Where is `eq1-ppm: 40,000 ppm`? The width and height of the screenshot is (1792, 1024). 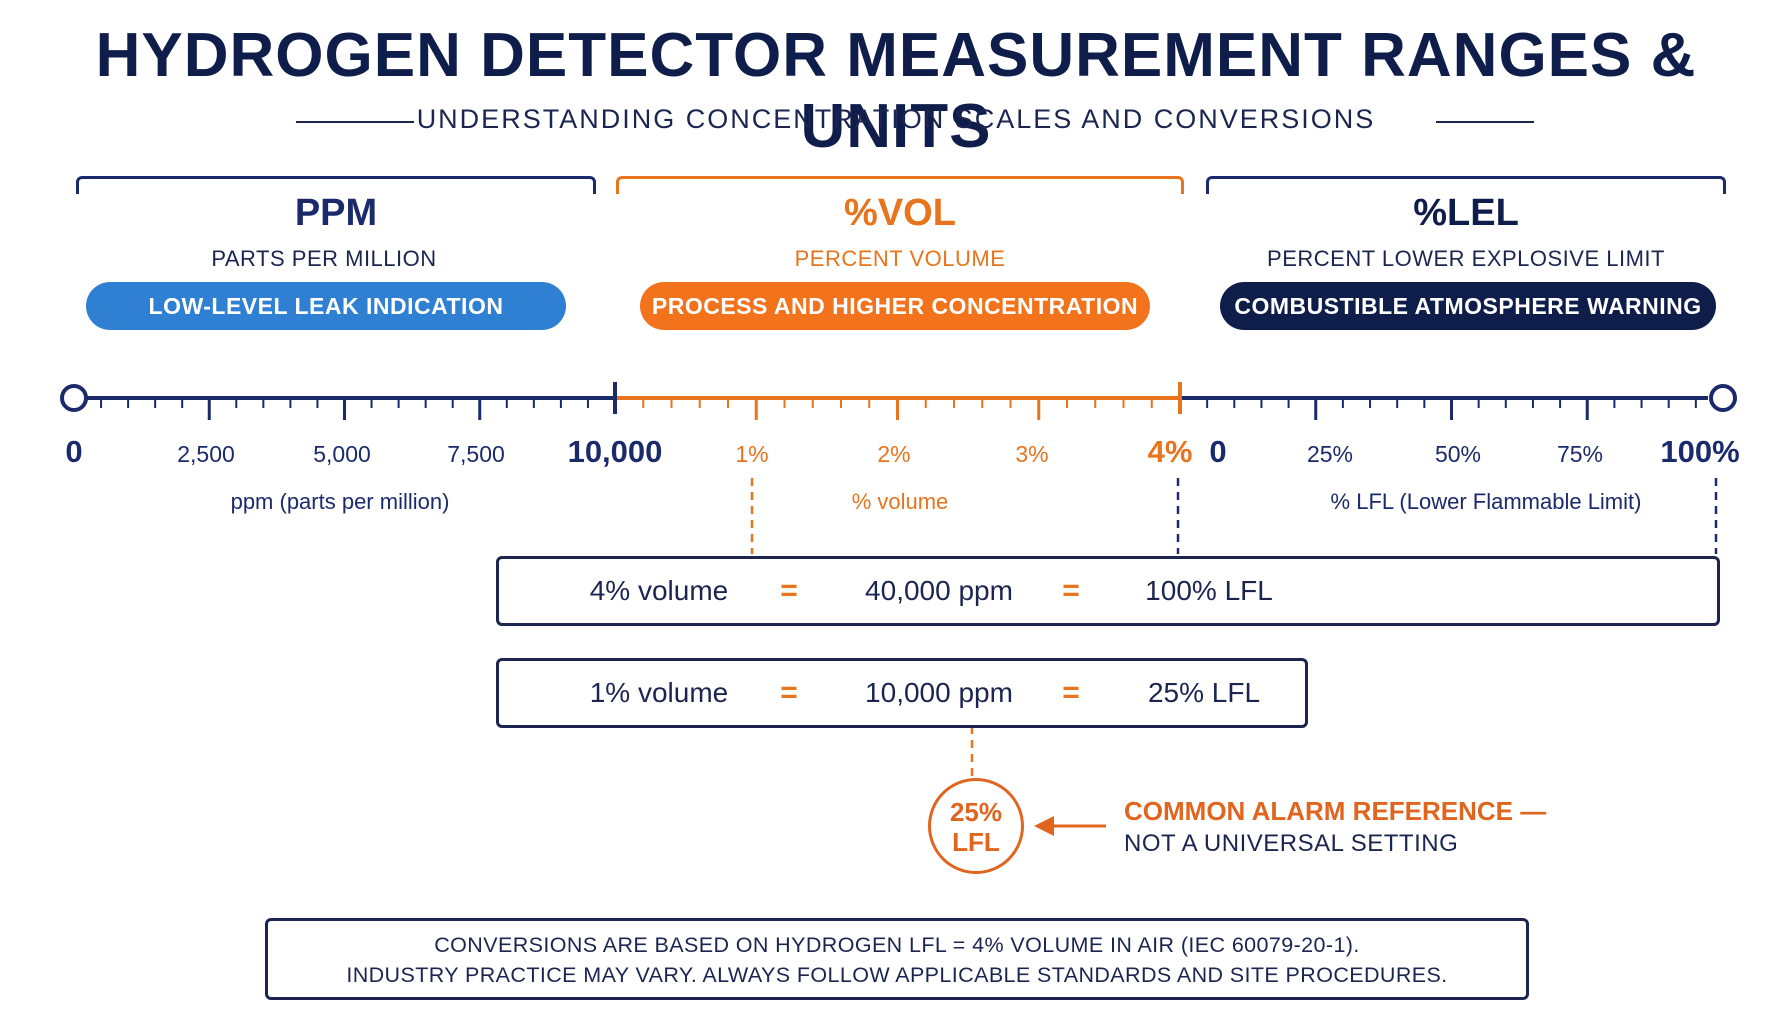 eq1-ppm: 40,000 ppm is located at coordinates (939, 590).